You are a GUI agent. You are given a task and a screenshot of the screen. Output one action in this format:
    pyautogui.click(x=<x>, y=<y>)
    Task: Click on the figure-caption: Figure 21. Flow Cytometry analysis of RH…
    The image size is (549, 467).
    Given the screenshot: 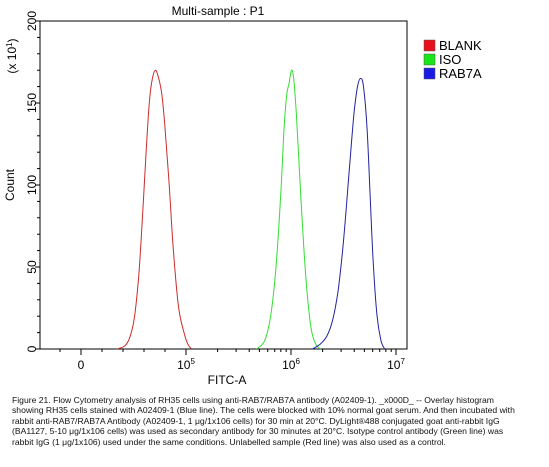 What is the action you would take?
    pyautogui.click(x=263, y=421)
    